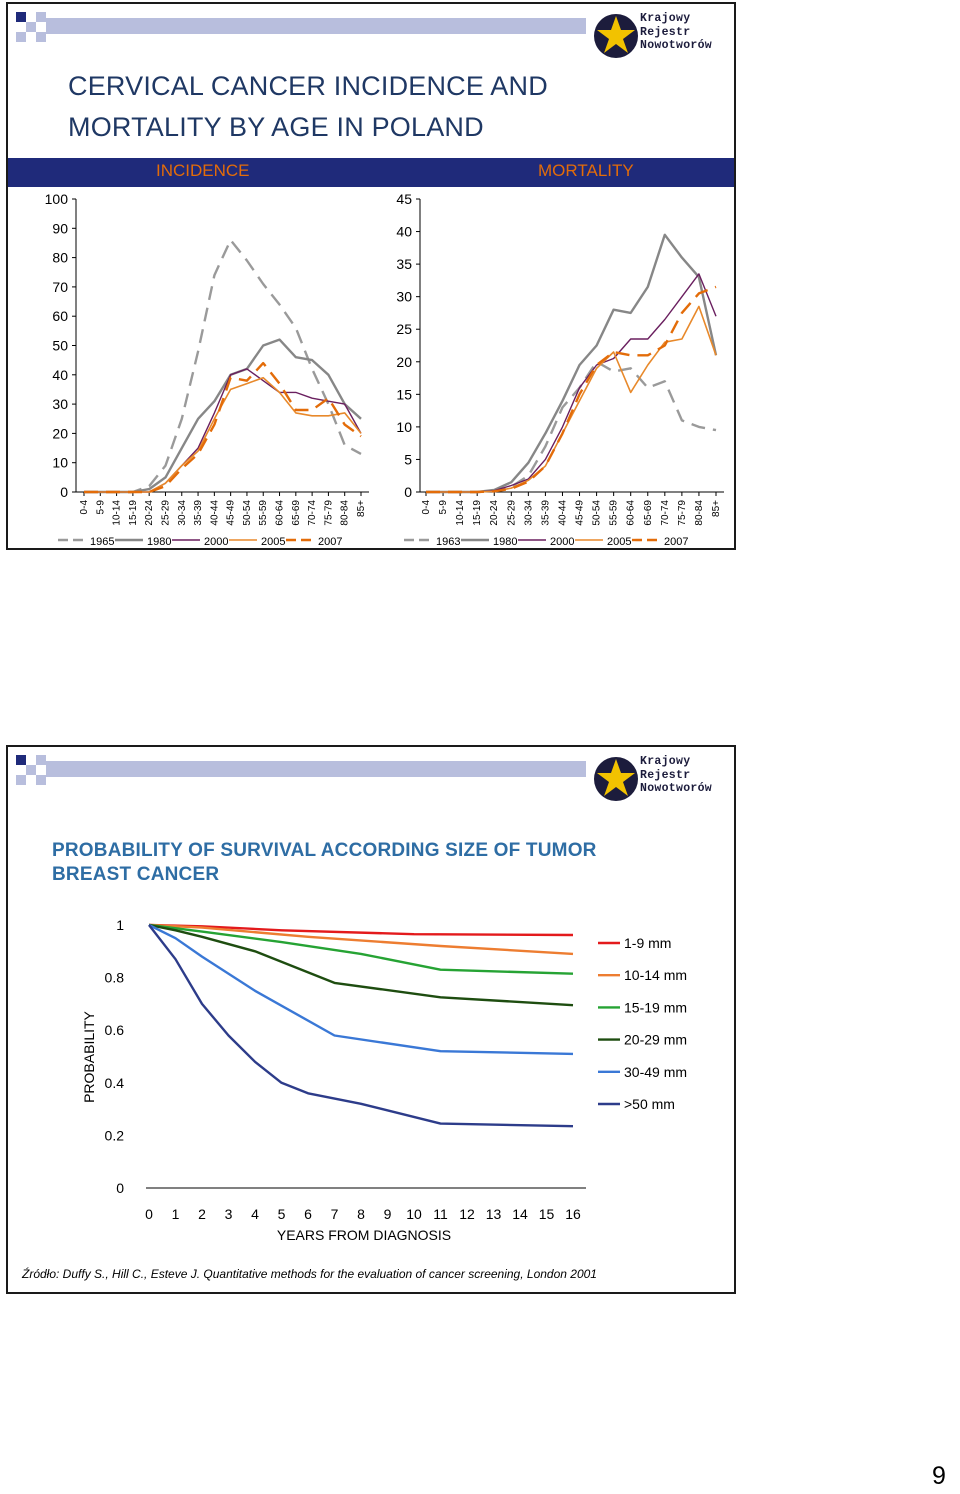  Describe the element at coordinates (655, 1040) in the screenshot. I see `legend-label-20-29 mm: 20-29 mm` at that location.